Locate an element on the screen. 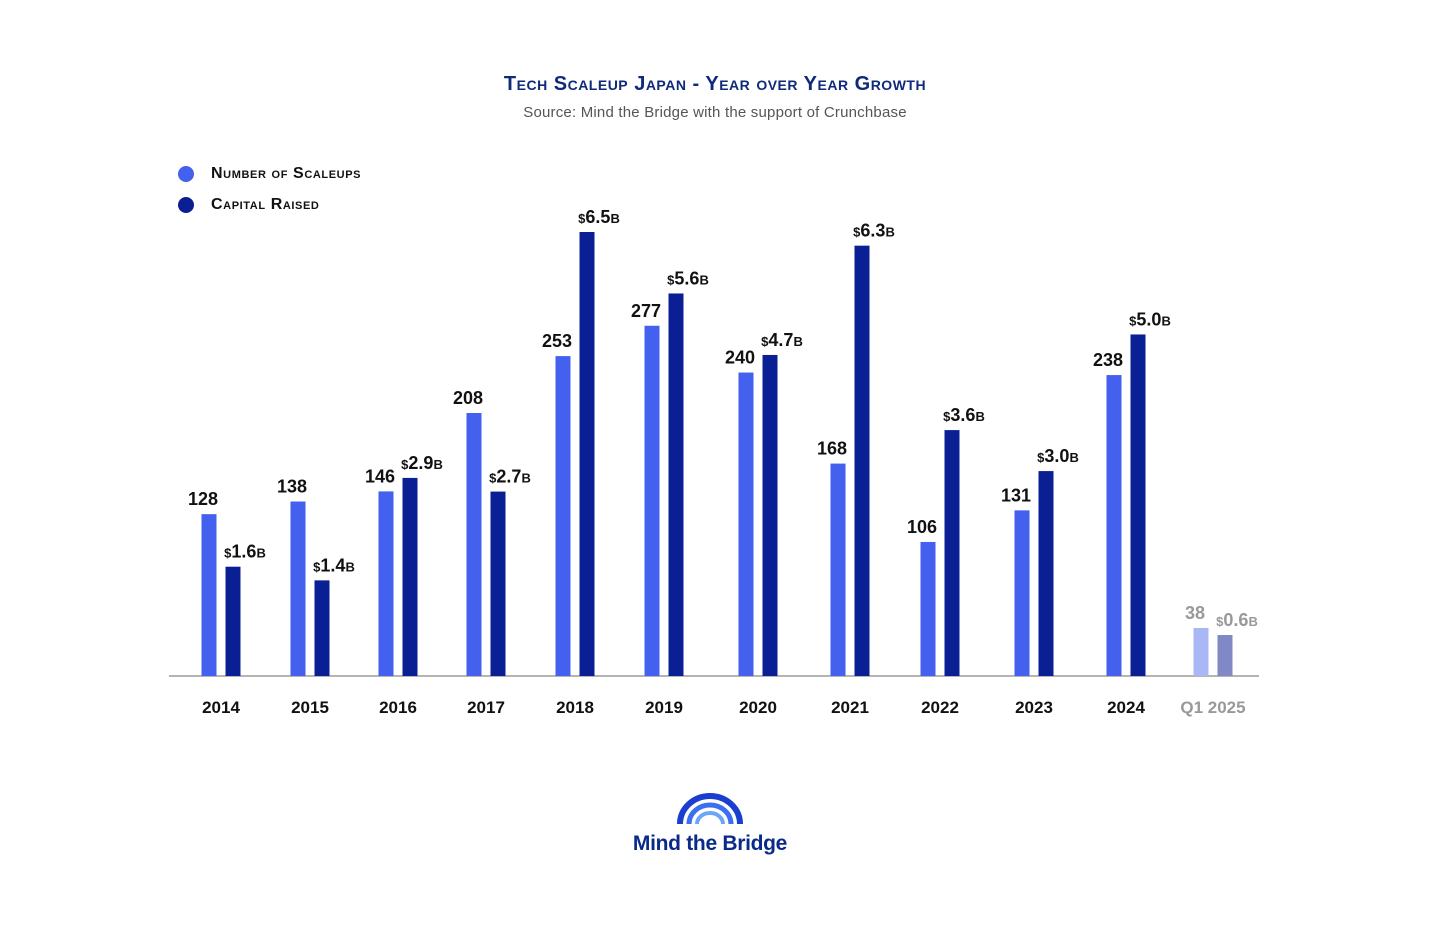 This screenshot has height=935, width=1430. legend-label-scaleups: Number of Scaleups is located at coordinates (286, 173).